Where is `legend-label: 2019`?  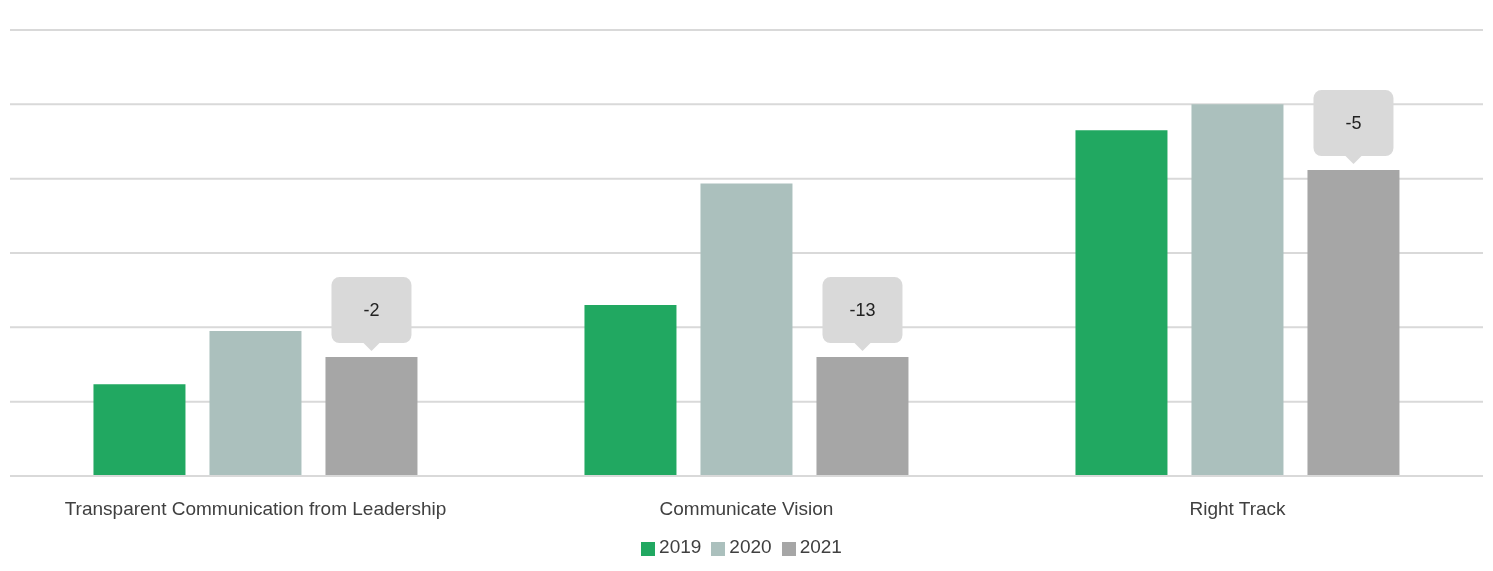 legend-label: 2019 is located at coordinates (680, 546).